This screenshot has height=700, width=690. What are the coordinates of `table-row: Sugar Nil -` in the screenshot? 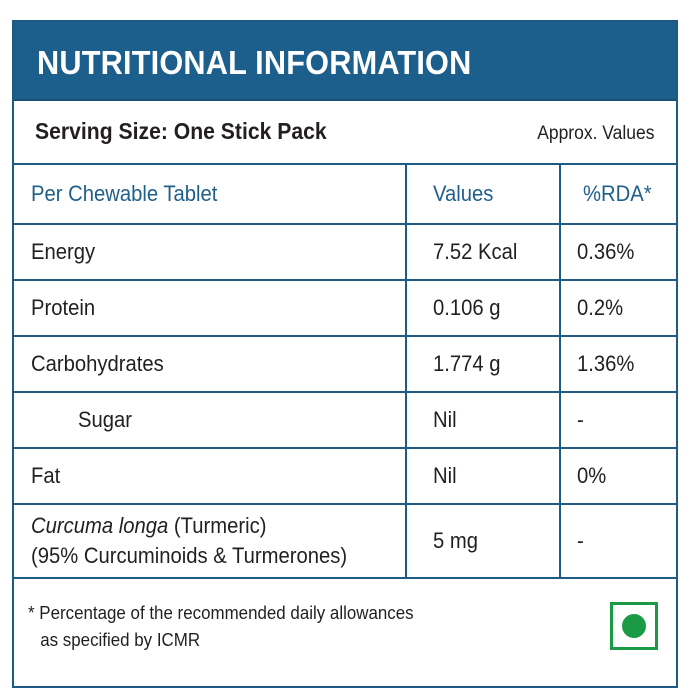 It's located at (345, 420).